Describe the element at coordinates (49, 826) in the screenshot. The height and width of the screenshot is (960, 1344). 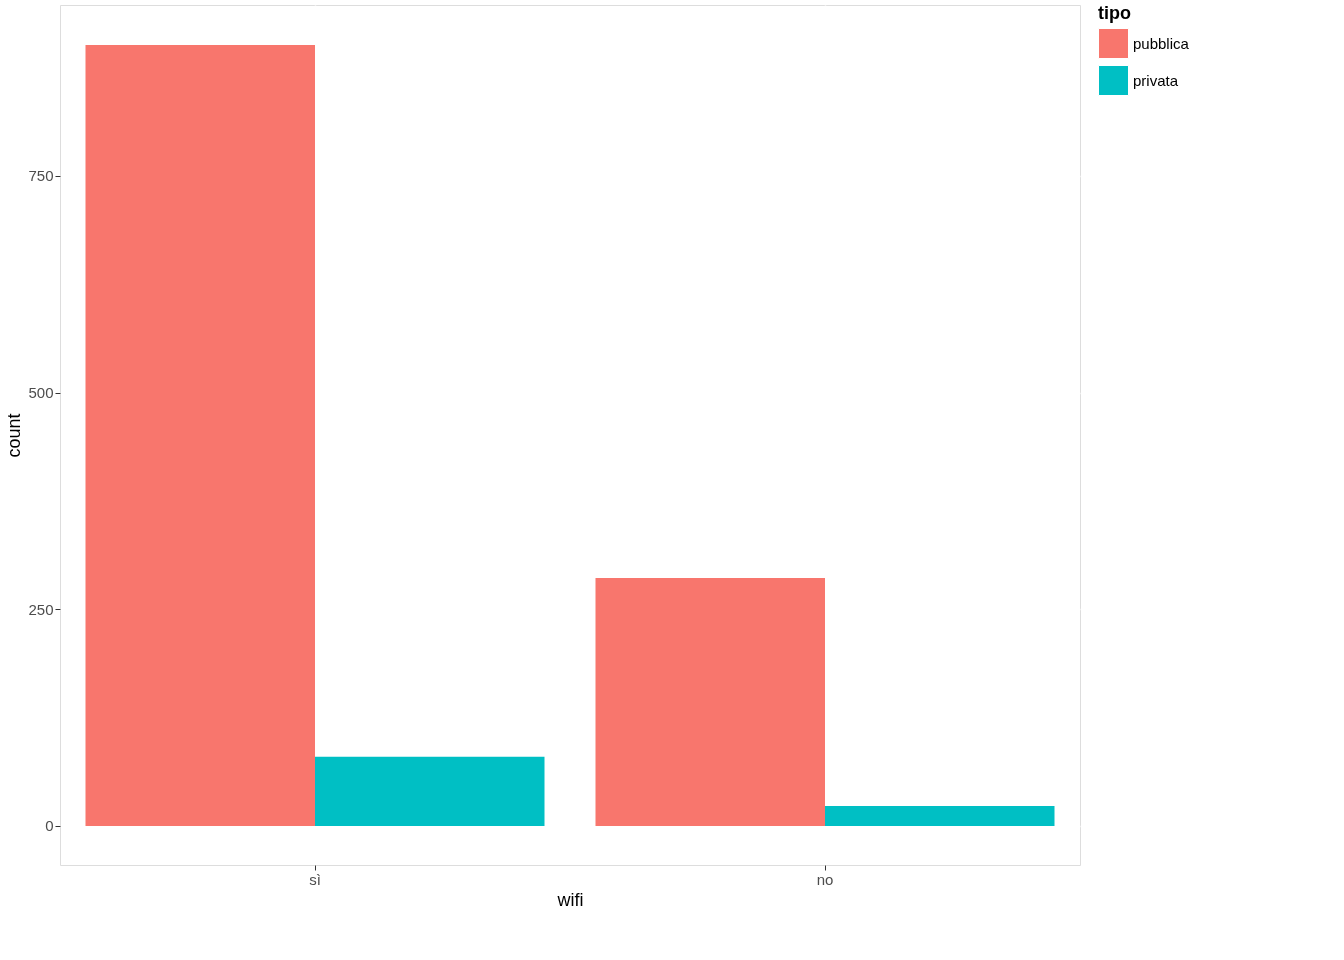
I see `y-tick-label: 0` at that location.